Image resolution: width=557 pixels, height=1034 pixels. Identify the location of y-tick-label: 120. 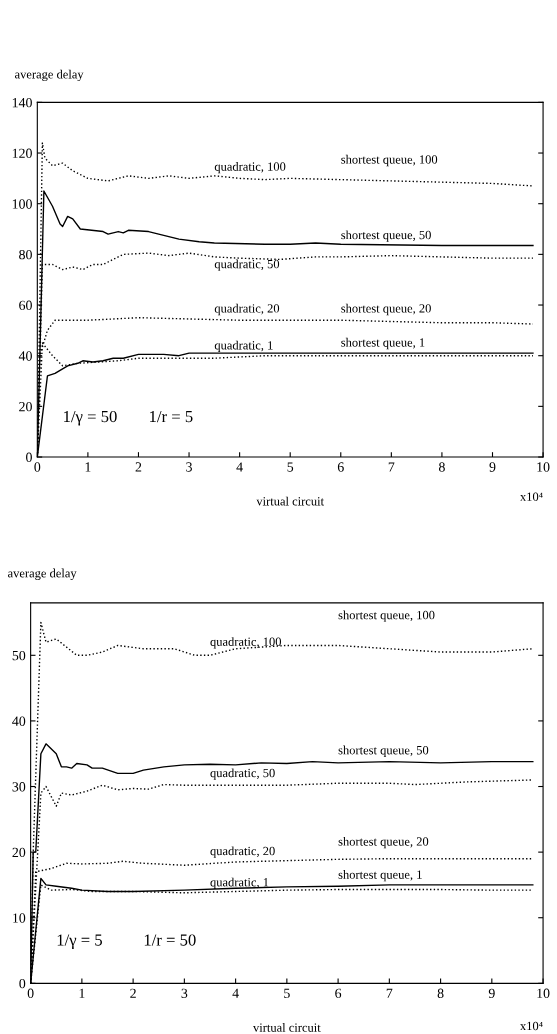
(22, 153).